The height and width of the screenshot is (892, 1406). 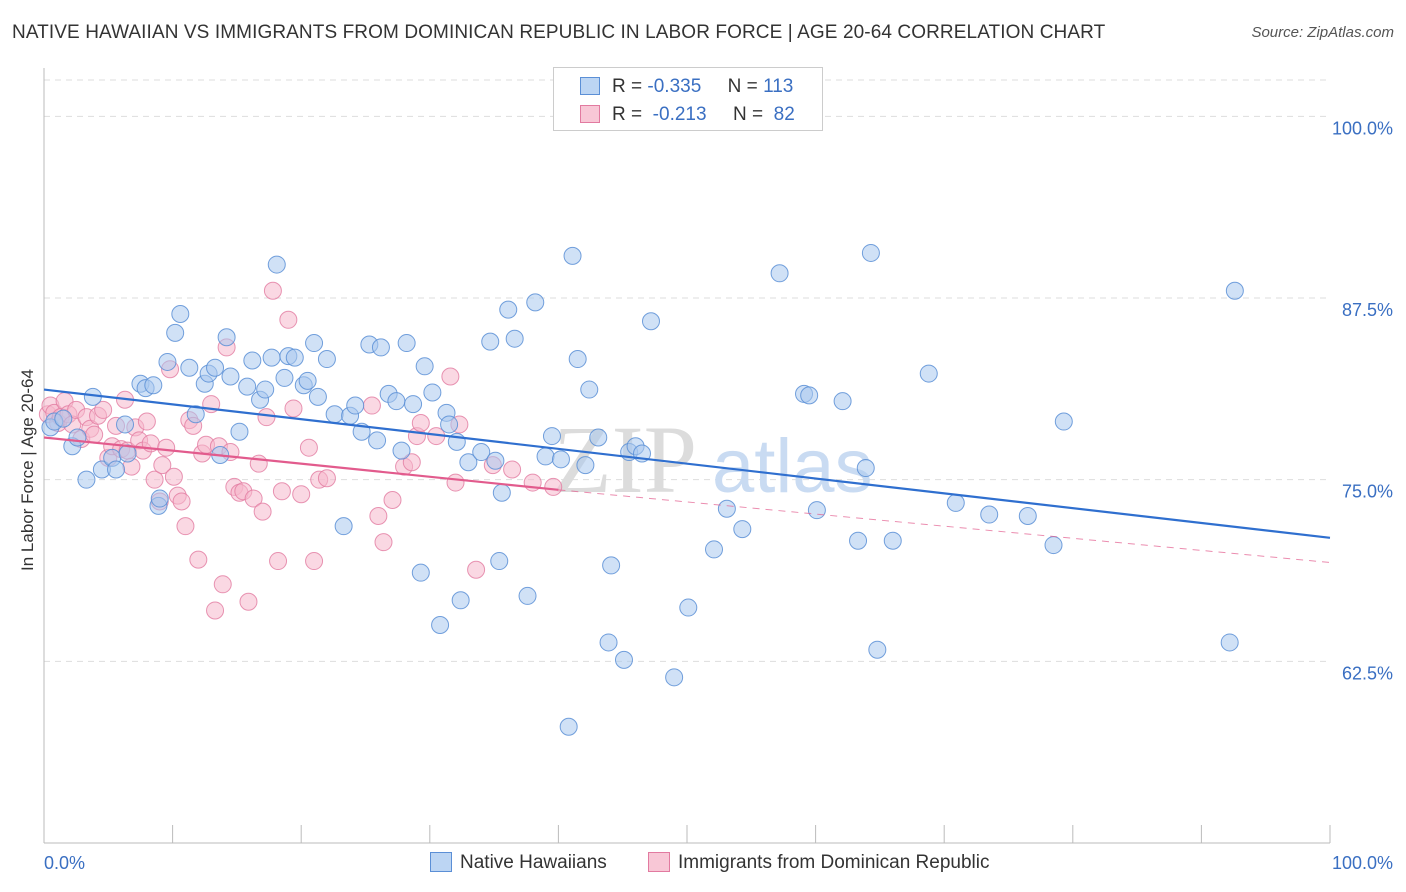 What do you see at coordinates (778, 86) in the screenshot?
I see `legend-n-value: 113` at bounding box center [778, 86].